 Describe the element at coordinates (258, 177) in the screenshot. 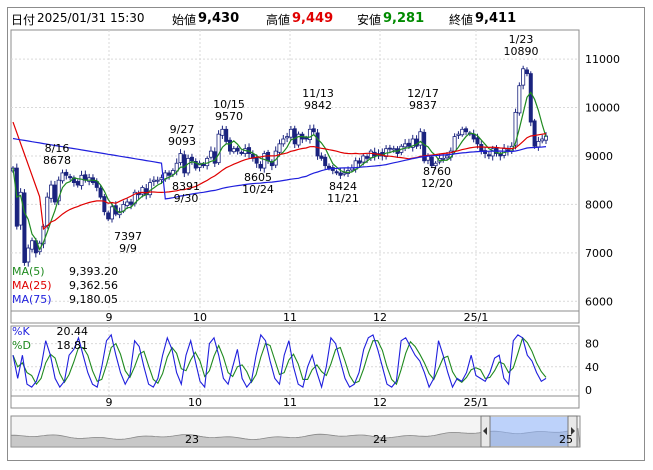

I see `annotation-label: 8605` at that location.